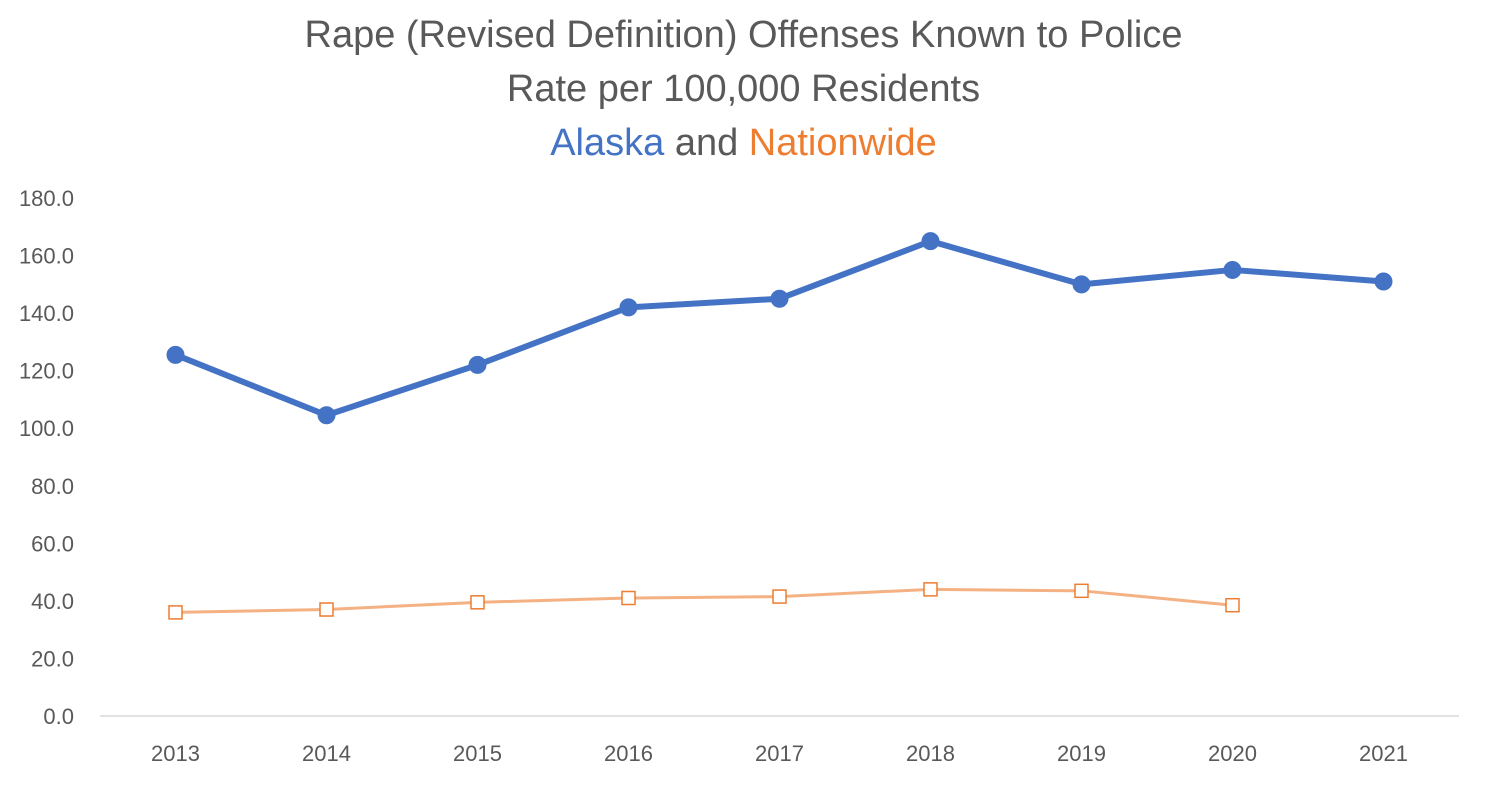 The height and width of the screenshot is (801, 1487). Describe the element at coordinates (46, 371) in the screenshot. I see `y-tick-label: 120.0` at that location.